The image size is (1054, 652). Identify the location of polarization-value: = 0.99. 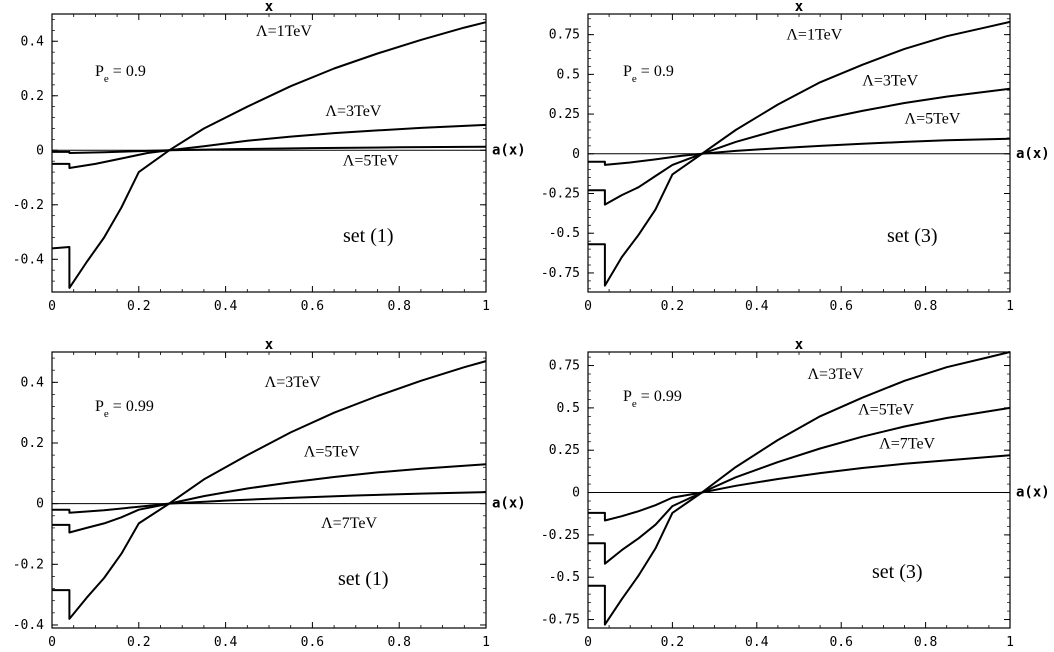
(659, 396).